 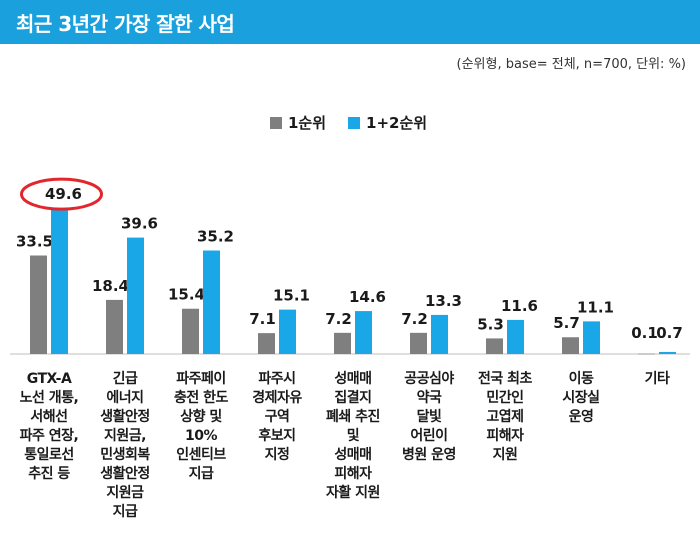 I want to click on data-label-rank1-1: 18.4, so click(x=110, y=286).